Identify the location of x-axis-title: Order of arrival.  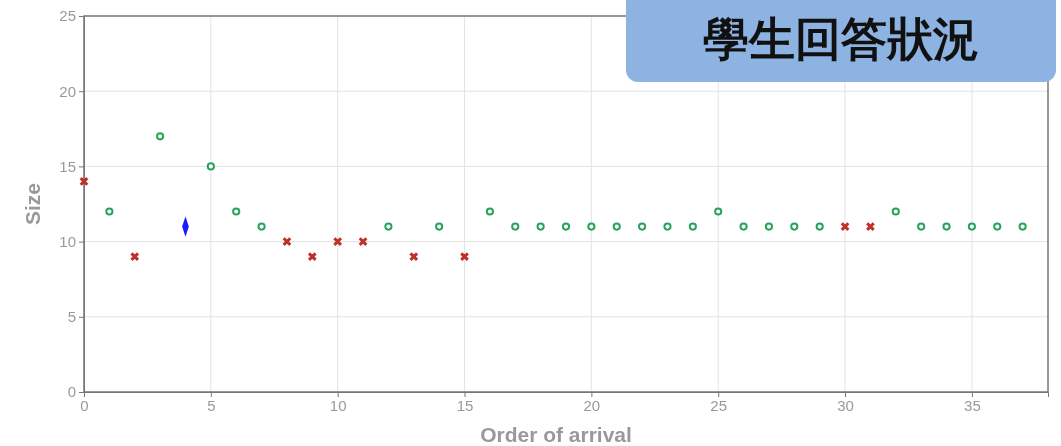
(556, 434).